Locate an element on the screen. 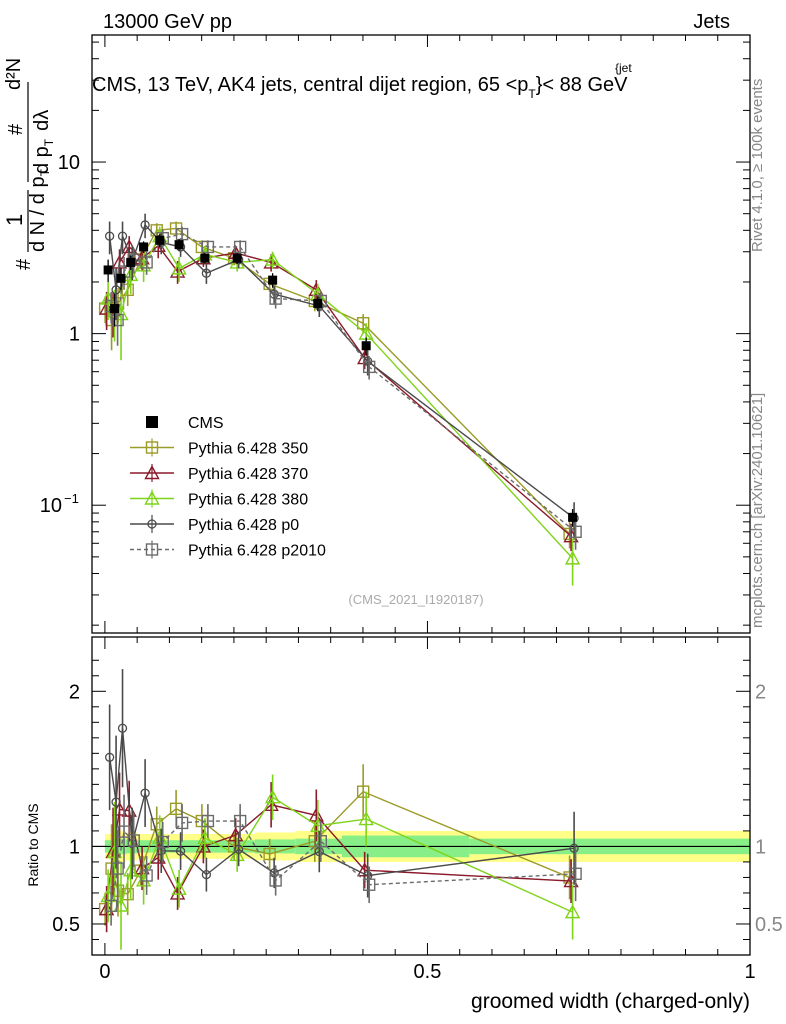 This screenshot has height=1024, width=786. ratio-ylabel: Ratio to CMS is located at coordinates (33, 844).